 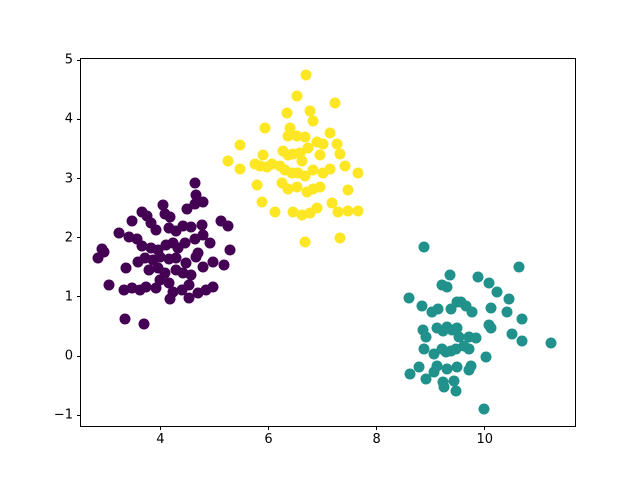 What do you see at coordinates (68, 238) in the screenshot?
I see `y-tick-label: 2` at bounding box center [68, 238].